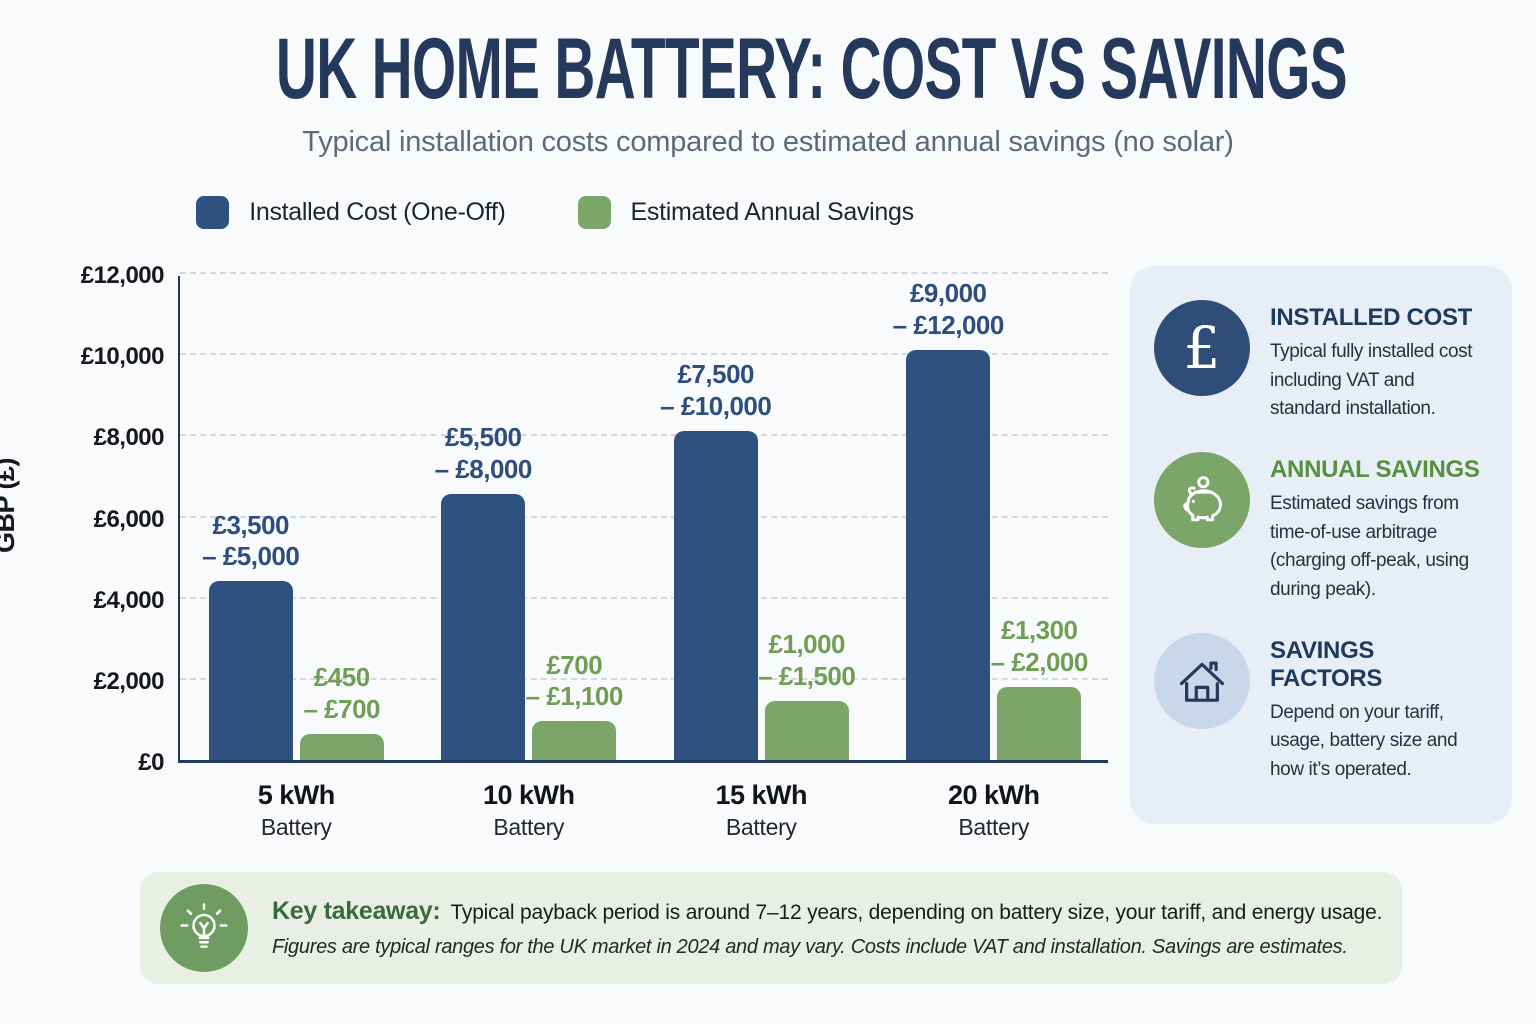  Describe the element at coordinates (1039, 646) in the screenshot. I see `bar-range-label: £1,300– £2,000` at that location.